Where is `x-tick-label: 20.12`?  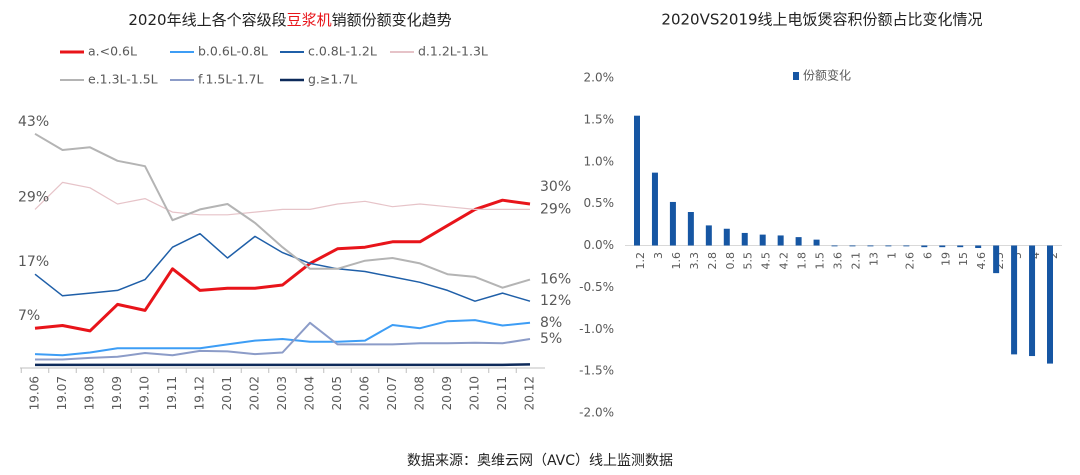
x-tick-label: 20.12 is located at coordinates (530, 393).